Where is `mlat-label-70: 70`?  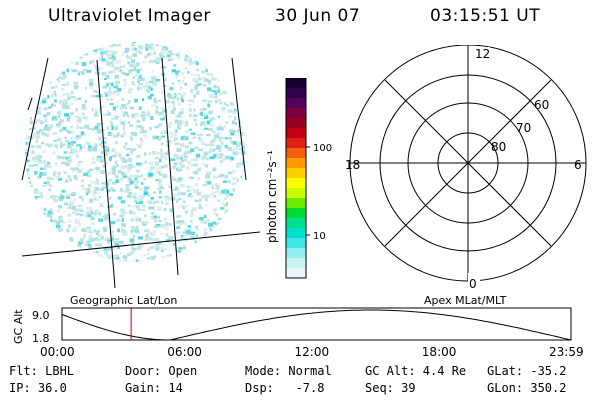
mlat-label-70: 70 is located at coordinates (523, 128).